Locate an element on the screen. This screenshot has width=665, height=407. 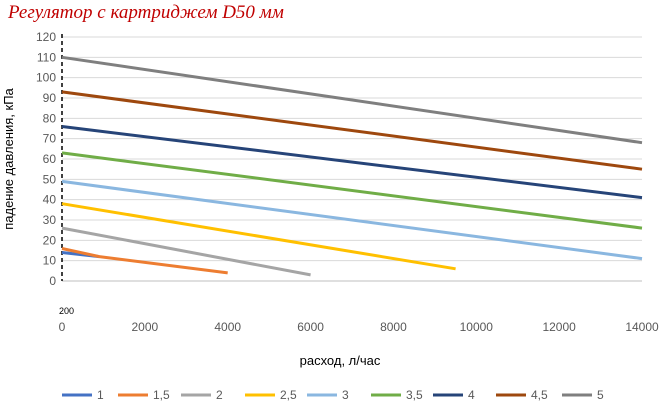
legend-label: 4 is located at coordinates (471, 395).